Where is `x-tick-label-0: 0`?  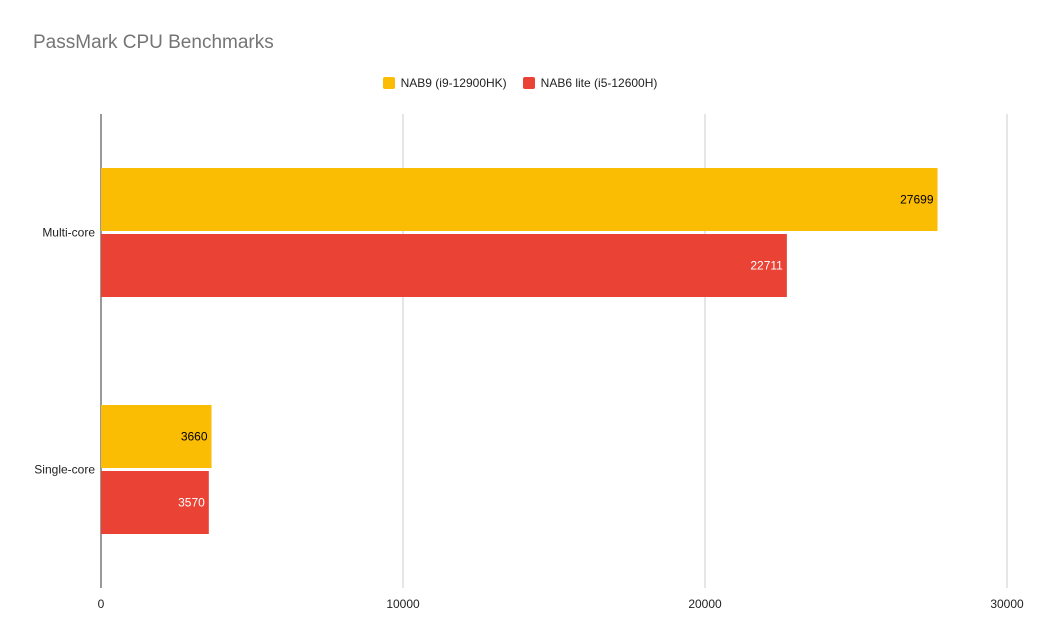
x-tick-label-0: 0 is located at coordinates (101, 604).